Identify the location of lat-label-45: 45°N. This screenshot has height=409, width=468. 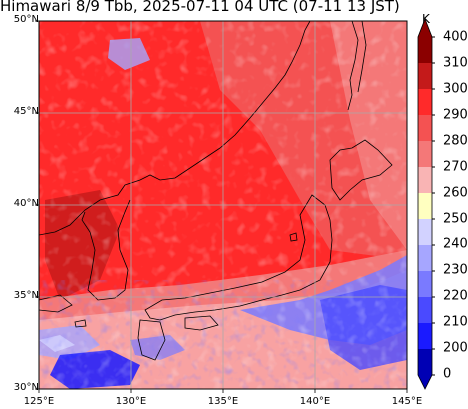
(26, 111).